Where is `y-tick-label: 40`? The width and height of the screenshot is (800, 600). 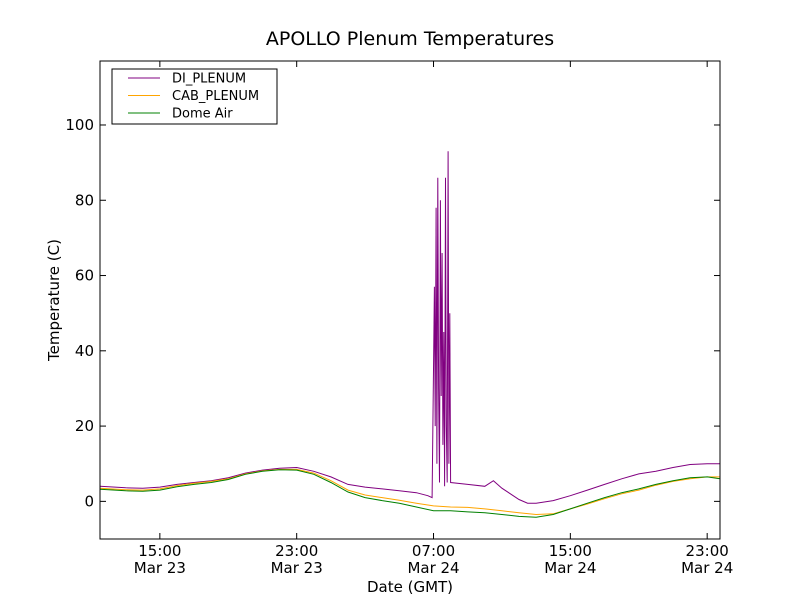
y-tick-label: 40 is located at coordinates (84, 351).